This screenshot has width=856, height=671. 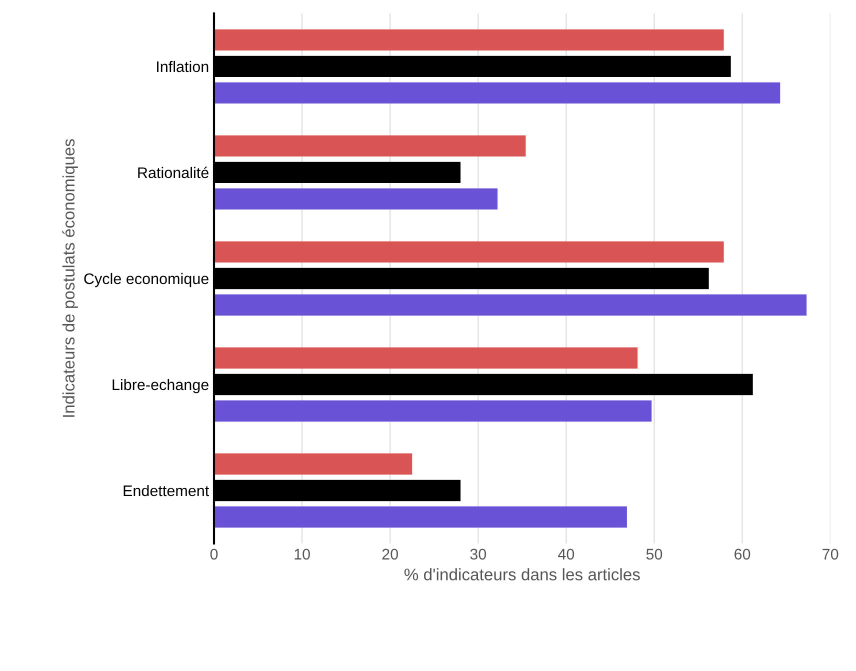 What do you see at coordinates (522, 574) in the screenshot?
I see `x-axis-title: % d'indicateurs dans les articles` at bounding box center [522, 574].